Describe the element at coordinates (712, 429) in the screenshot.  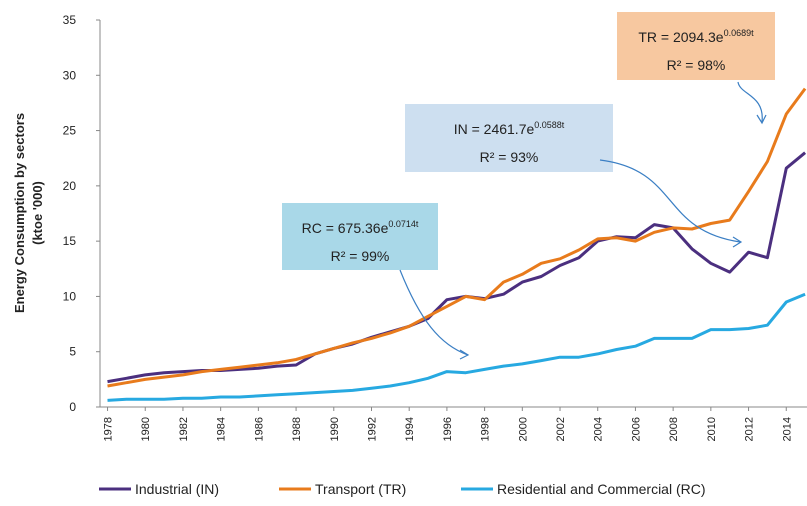
I see `x-tick-label: 2010` at that location.